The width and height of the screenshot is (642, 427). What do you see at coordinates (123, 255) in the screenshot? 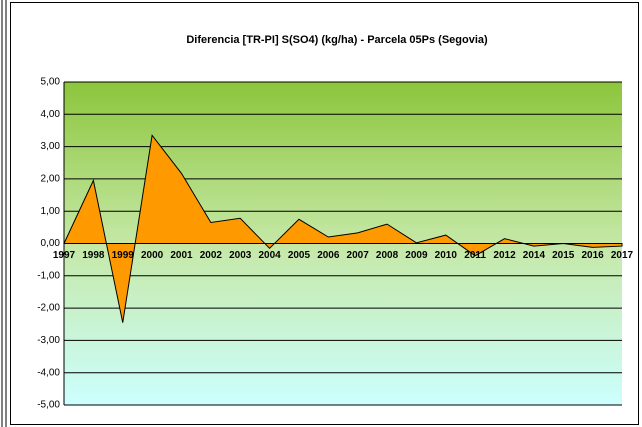
I see `x-tick-label: 1999` at bounding box center [123, 255].